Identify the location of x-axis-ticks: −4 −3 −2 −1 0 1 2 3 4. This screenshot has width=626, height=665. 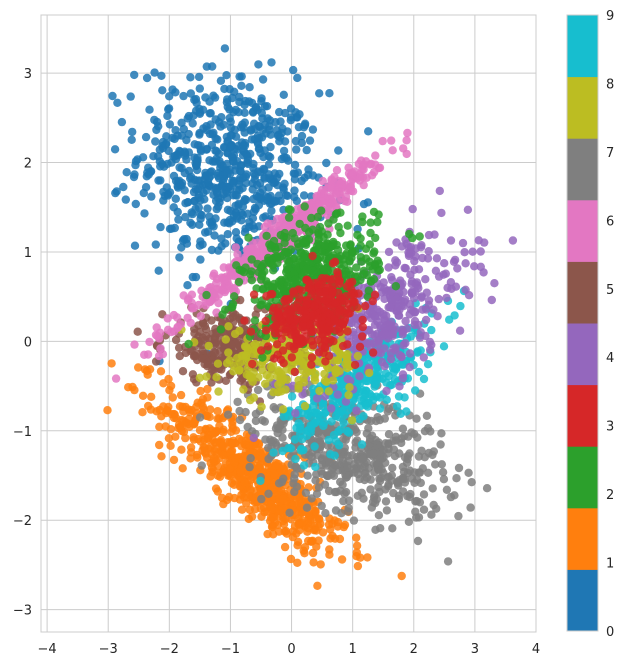
(289, 649).